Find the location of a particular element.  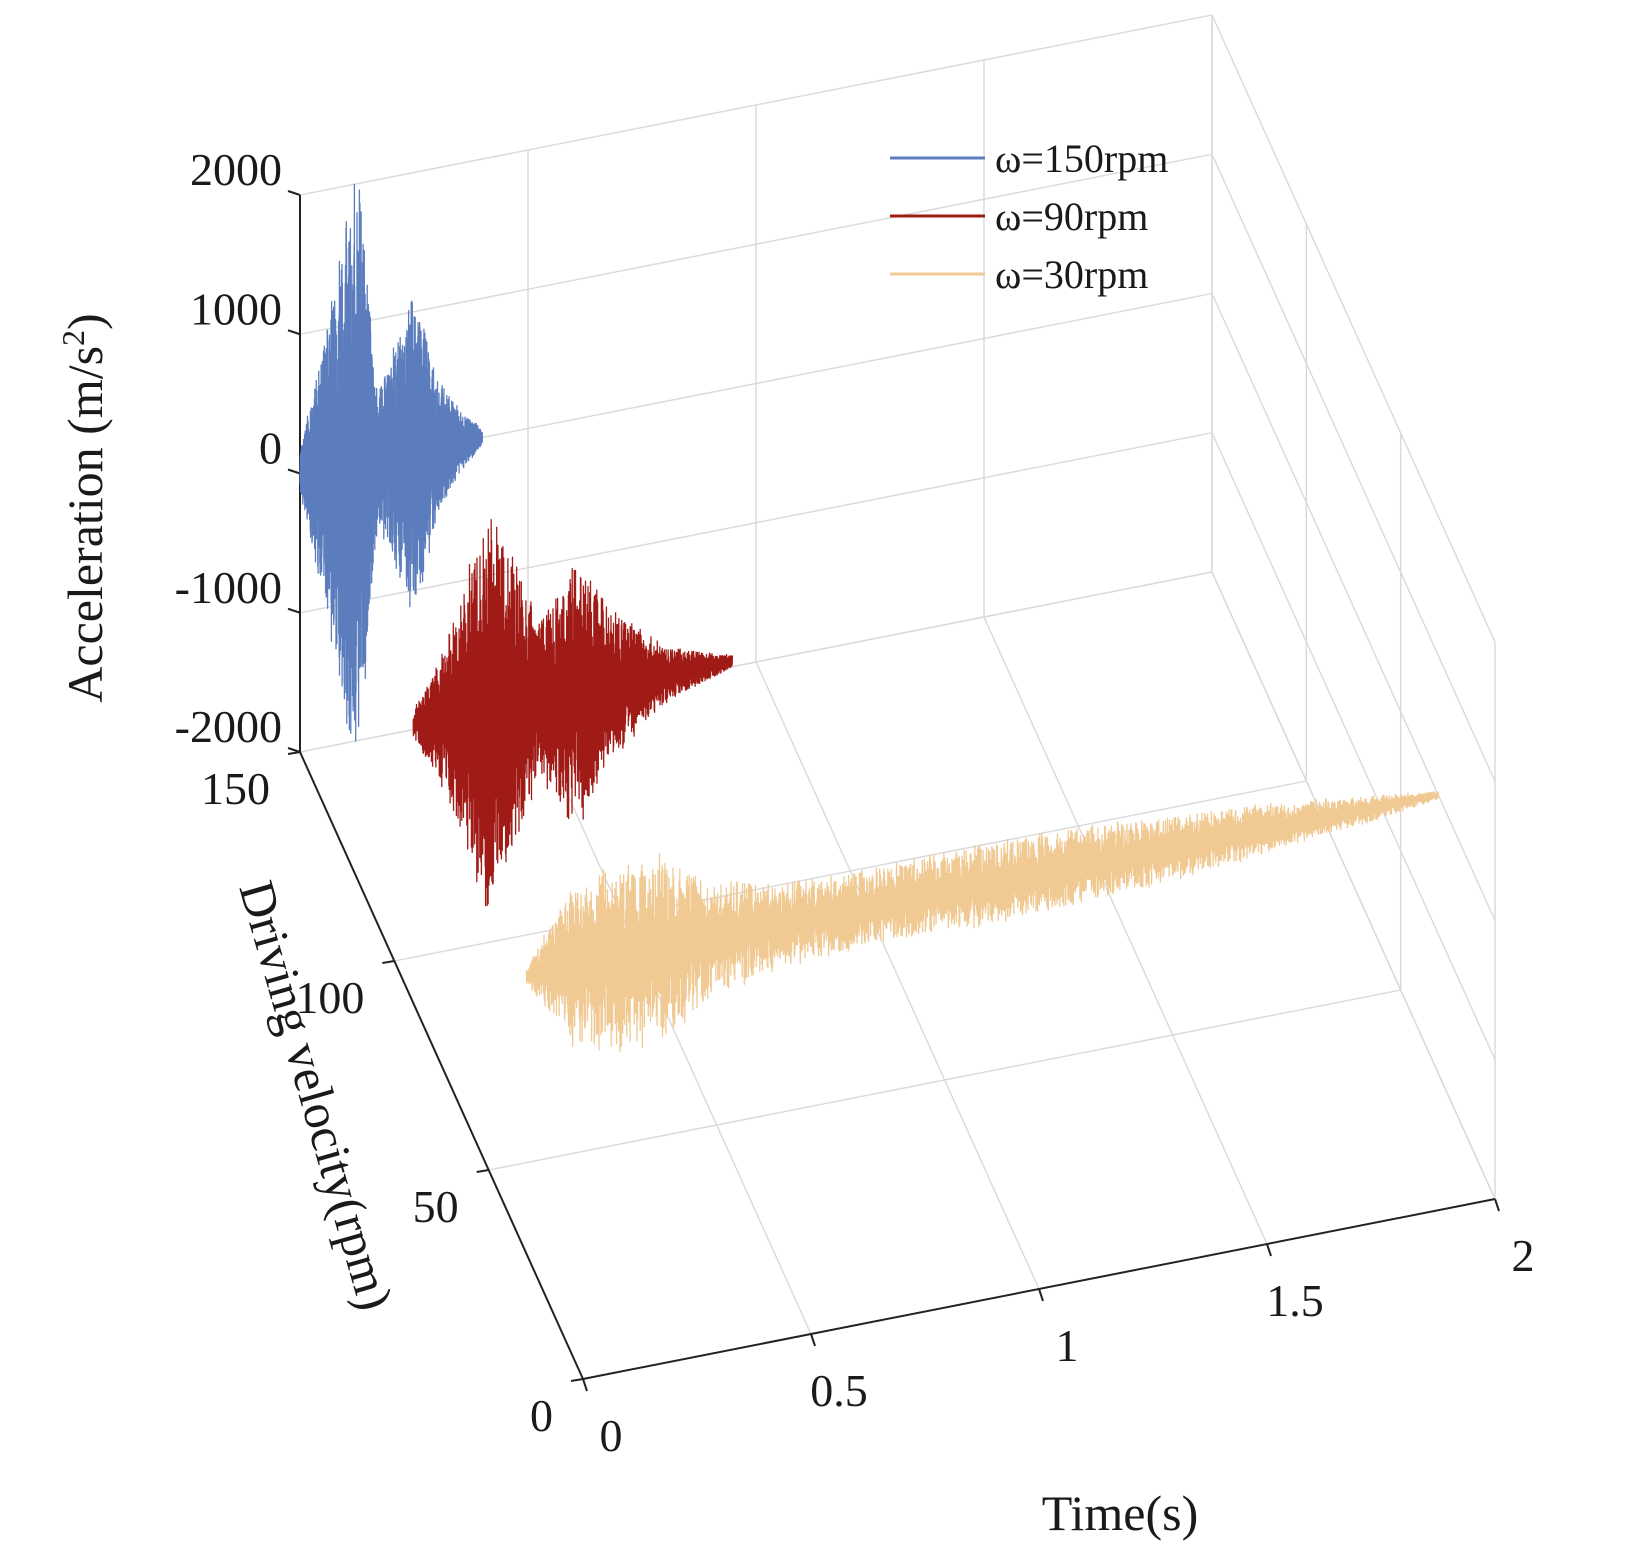

z-tick-label: 0 is located at coordinates (270, 448).